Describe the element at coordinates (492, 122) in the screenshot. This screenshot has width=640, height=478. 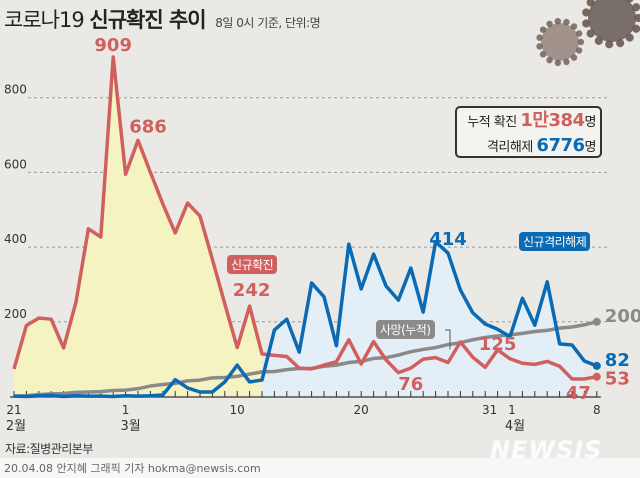
I see `confirmed-label: 누적 확진` at that location.